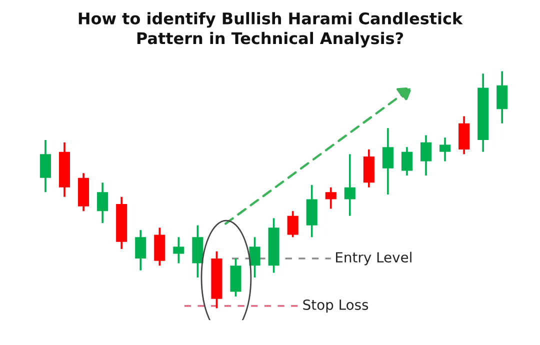  What do you see at coordinates (374, 259) in the screenshot?
I see `ref-line-label: Entry Level` at bounding box center [374, 259].